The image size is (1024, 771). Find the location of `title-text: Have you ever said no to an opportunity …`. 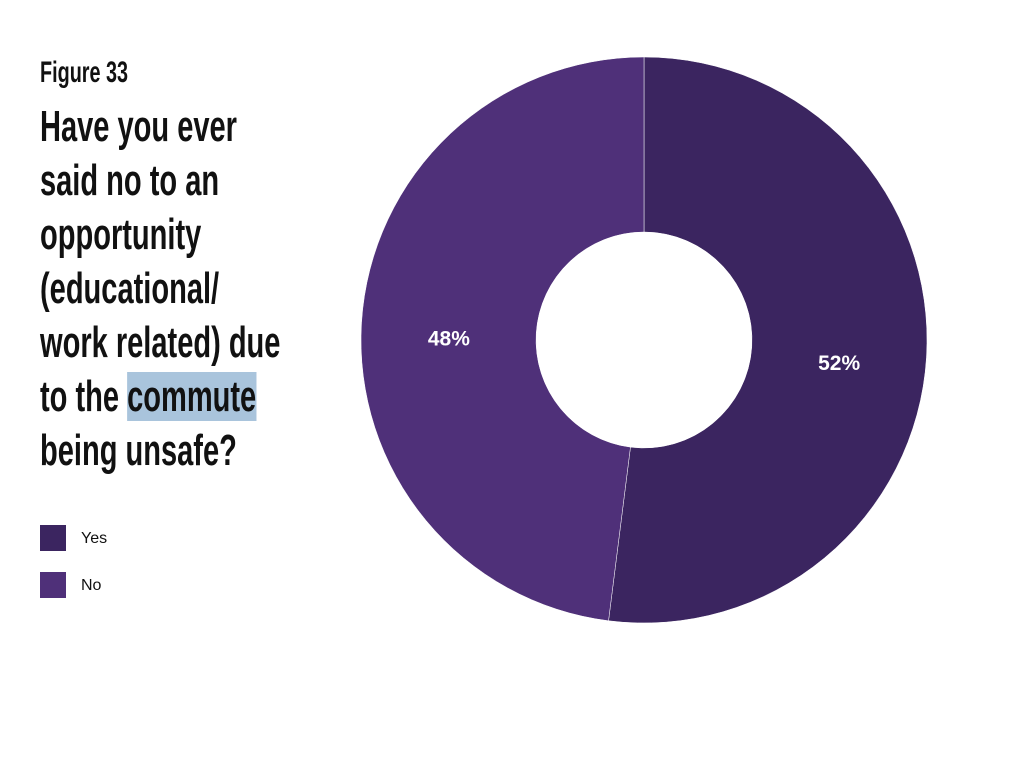

title-text: Have you ever said no to an opportunity … is located at coordinates (160, 261).